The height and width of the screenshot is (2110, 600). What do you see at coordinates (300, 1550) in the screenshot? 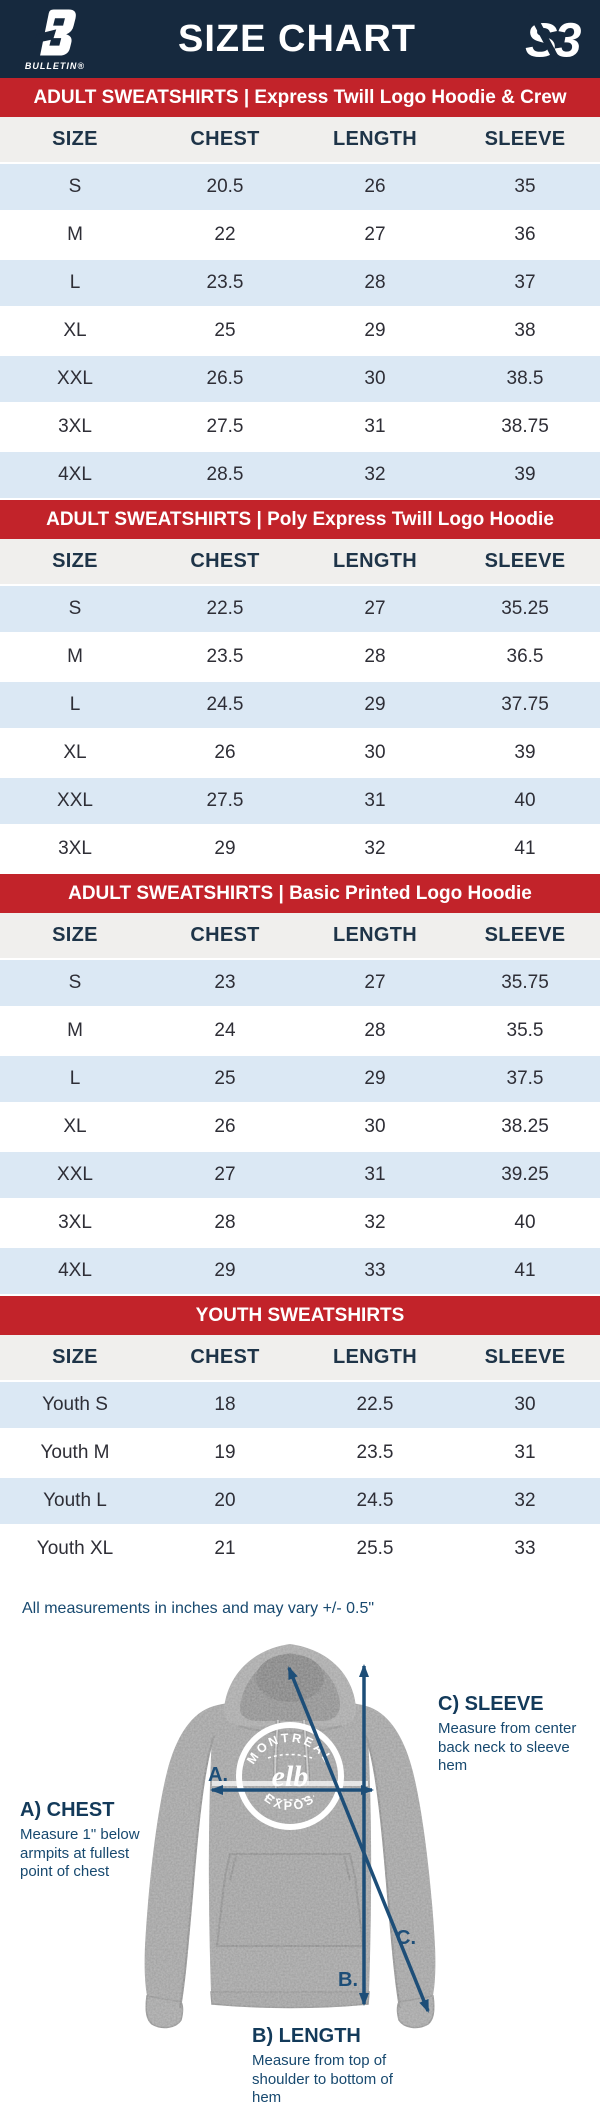
I see `table-row: Youth XL 21 25.5 33` at bounding box center [300, 1550].